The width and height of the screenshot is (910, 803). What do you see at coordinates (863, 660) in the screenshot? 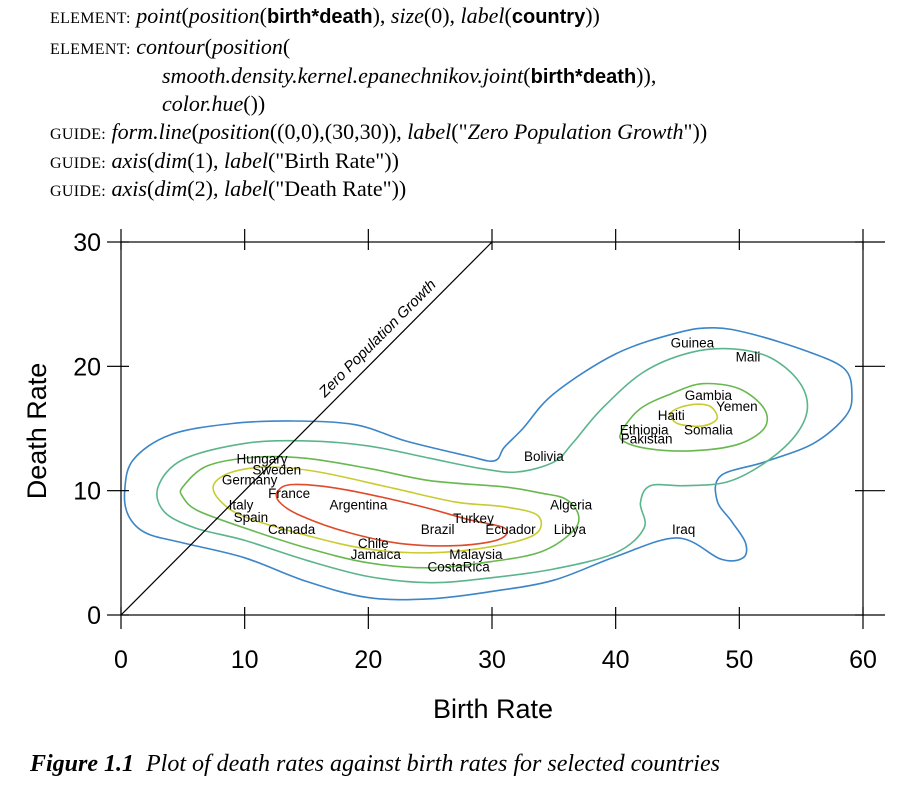
I see `x-tick-label: 60` at bounding box center [863, 660].